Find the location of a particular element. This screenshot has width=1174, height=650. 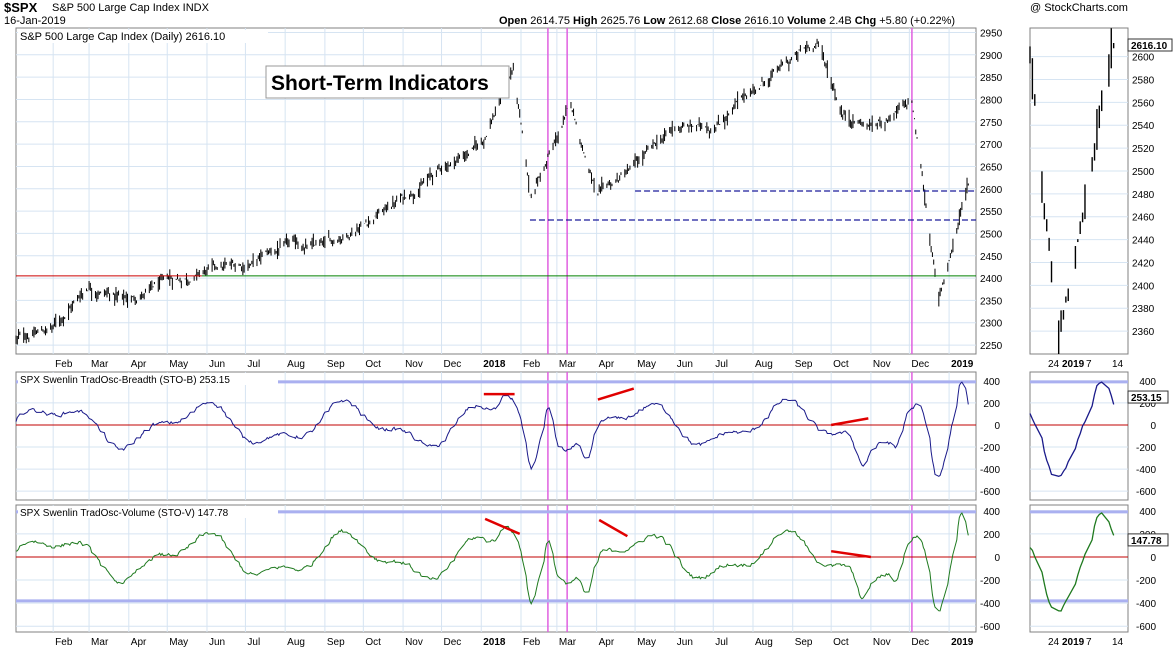

ticker-symbol: $SPX is located at coordinates (21, 7).